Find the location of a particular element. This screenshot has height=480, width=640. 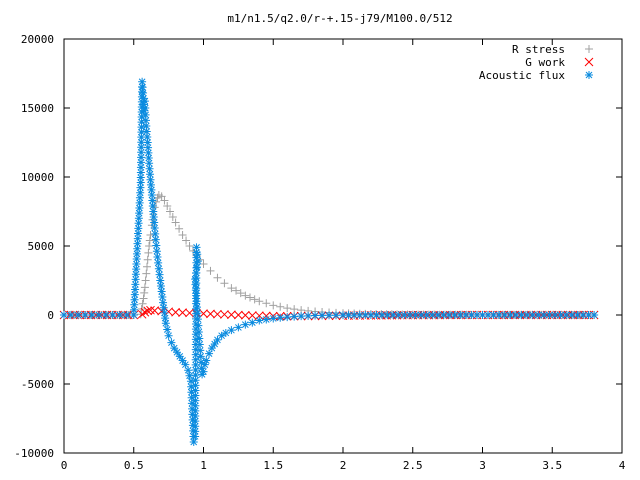

legend-label: G work is located at coordinates (545, 62).